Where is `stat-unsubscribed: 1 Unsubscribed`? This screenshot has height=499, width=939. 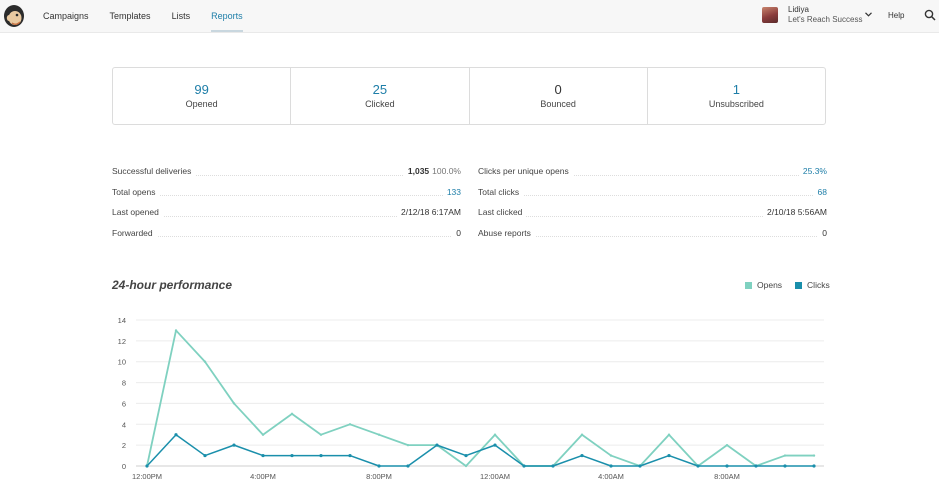 stat-unsubscribed: 1 Unsubscribed is located at coordinates (736, 96).